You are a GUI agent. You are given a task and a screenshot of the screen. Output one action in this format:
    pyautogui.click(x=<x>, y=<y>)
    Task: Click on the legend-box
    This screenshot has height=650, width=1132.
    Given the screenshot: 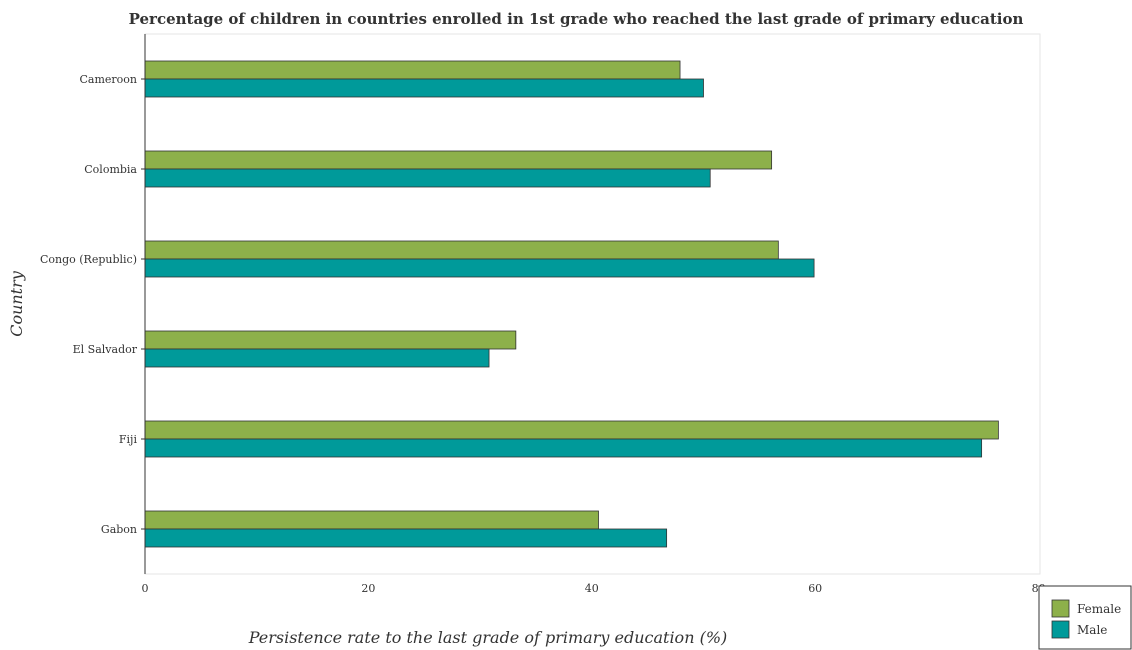 What is the action you would take?
    pyautogui.click(x=1085, y=617)
    